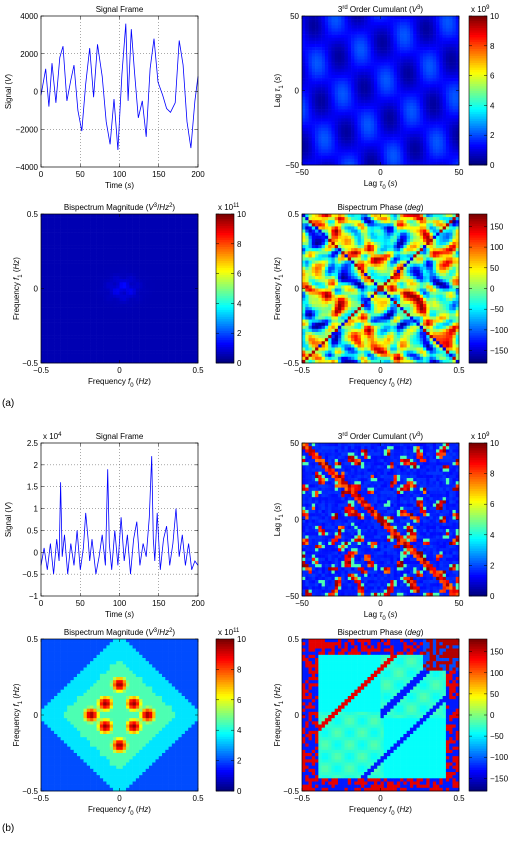 The image size is (516, 843). Describe the element at coordinates (239, 333) in the screenshot. I see `colorbar-tick-label: 2` at that location.